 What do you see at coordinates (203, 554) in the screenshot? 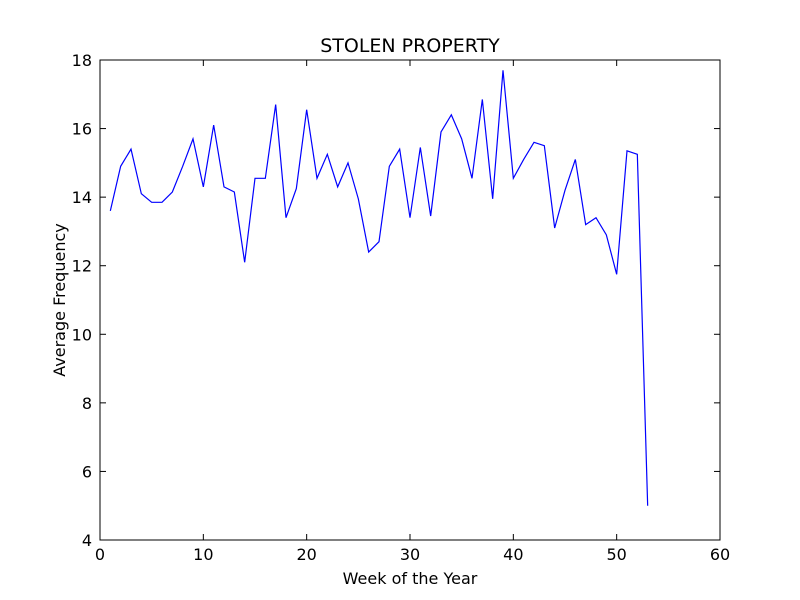
I see `x-tick-label: 10` at bounding box center [203, 554].